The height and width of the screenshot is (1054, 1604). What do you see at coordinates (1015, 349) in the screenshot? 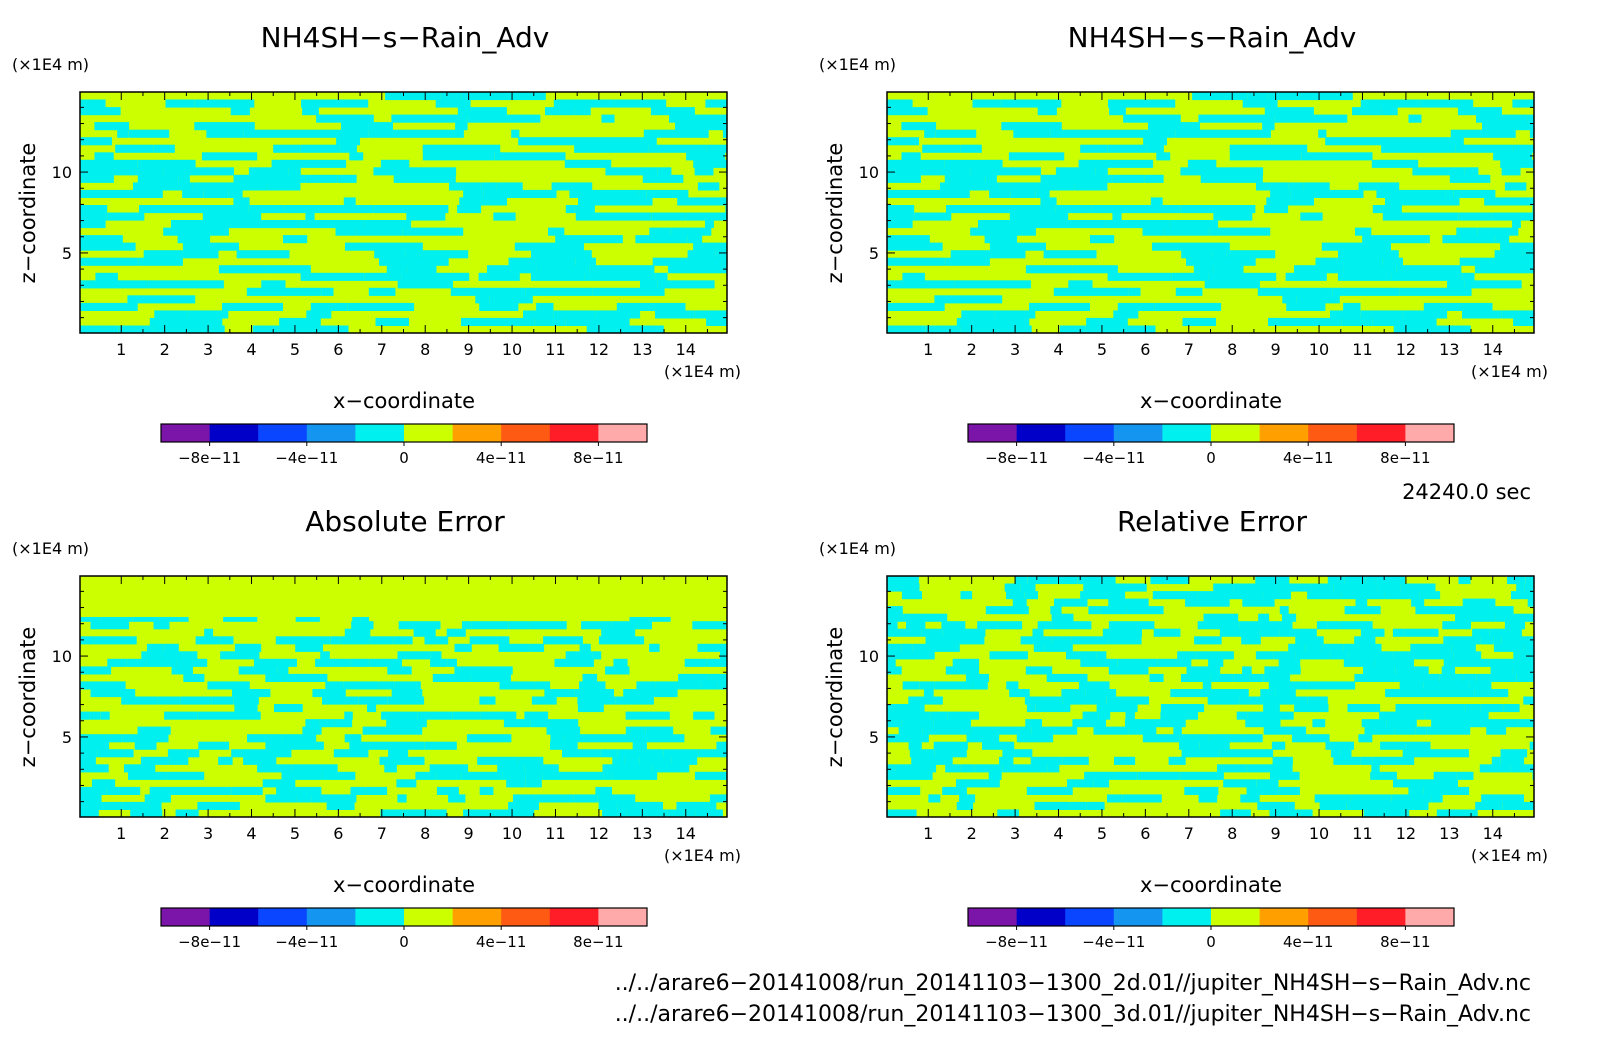
I see `x-tick-label: 3` at bounding box center [1015, 349].